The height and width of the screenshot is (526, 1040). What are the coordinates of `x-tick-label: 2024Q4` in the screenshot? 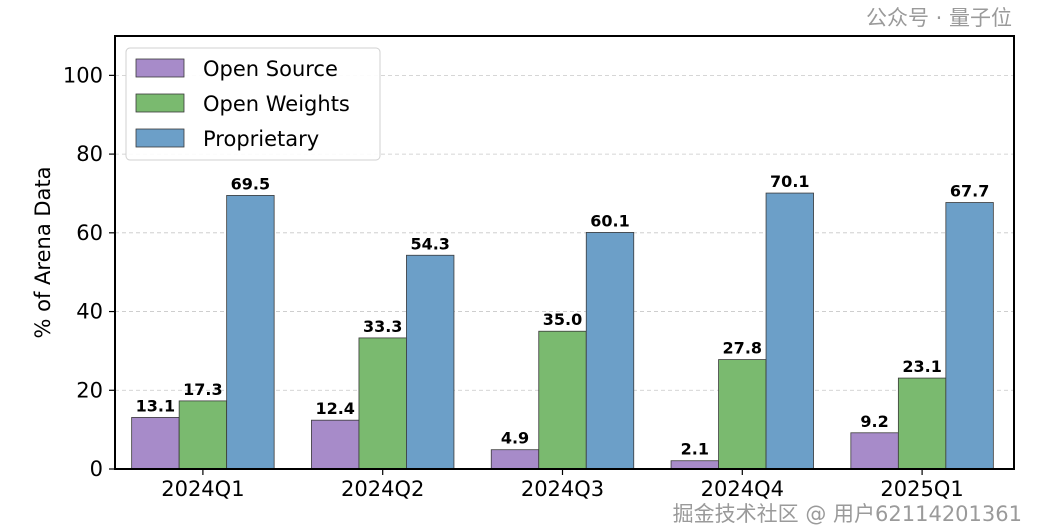 It's located at (742, 489).